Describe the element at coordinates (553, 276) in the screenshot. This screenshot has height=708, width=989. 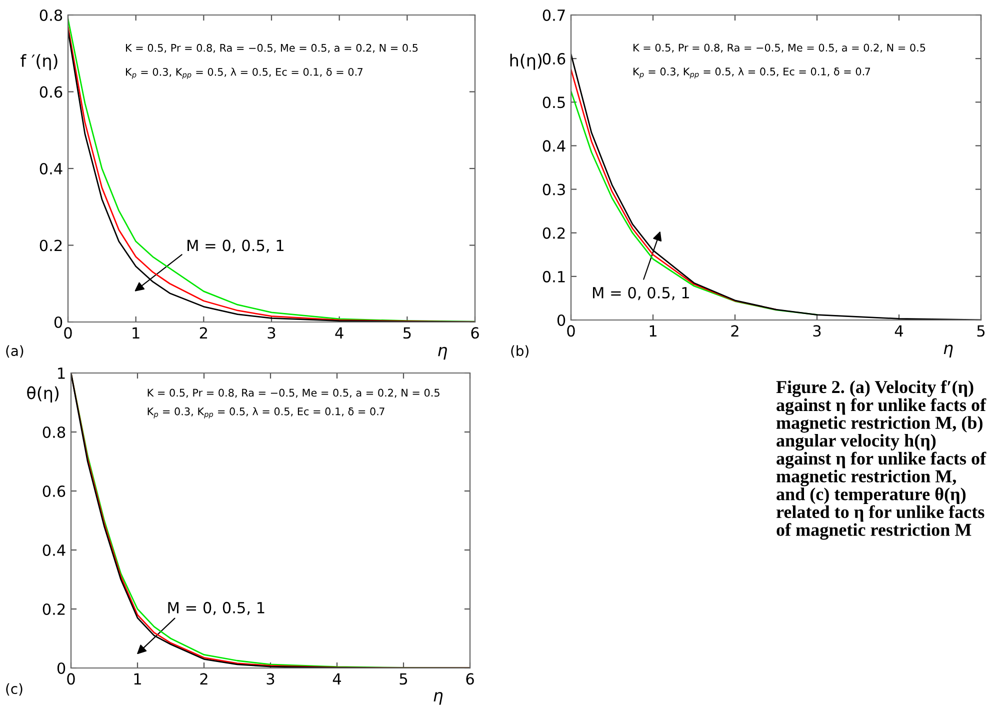
I see `y-tick-label: 0.1` at that location.